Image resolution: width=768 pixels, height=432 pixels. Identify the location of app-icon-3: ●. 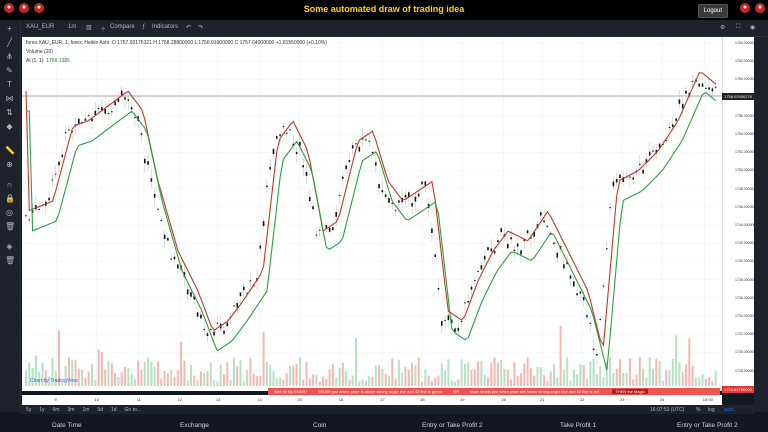
(39, 8).